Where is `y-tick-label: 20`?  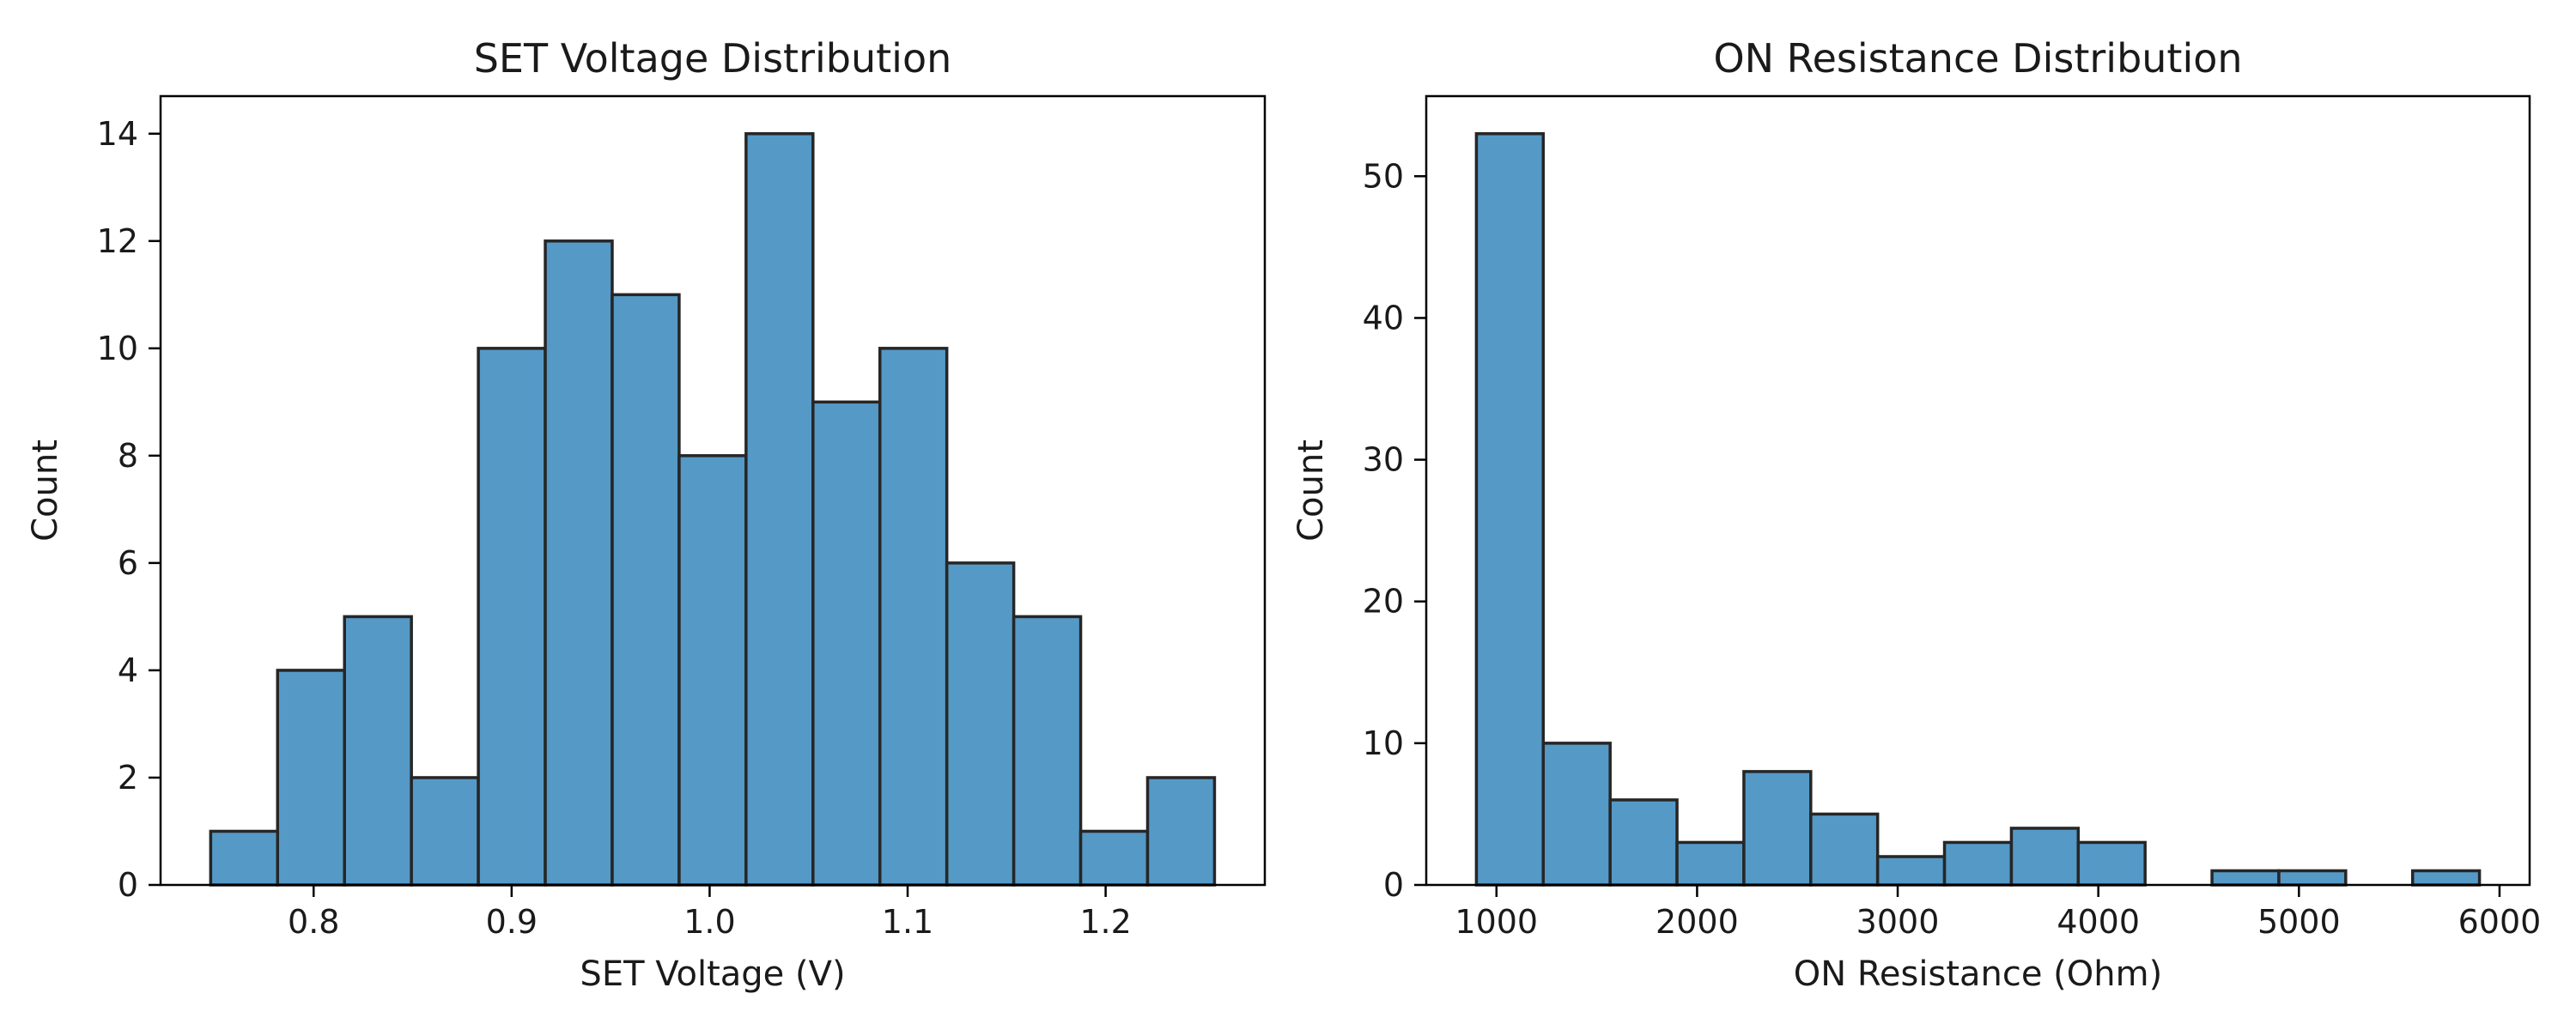 y-tick-label: 20 is located at coordinates (1383, 602).